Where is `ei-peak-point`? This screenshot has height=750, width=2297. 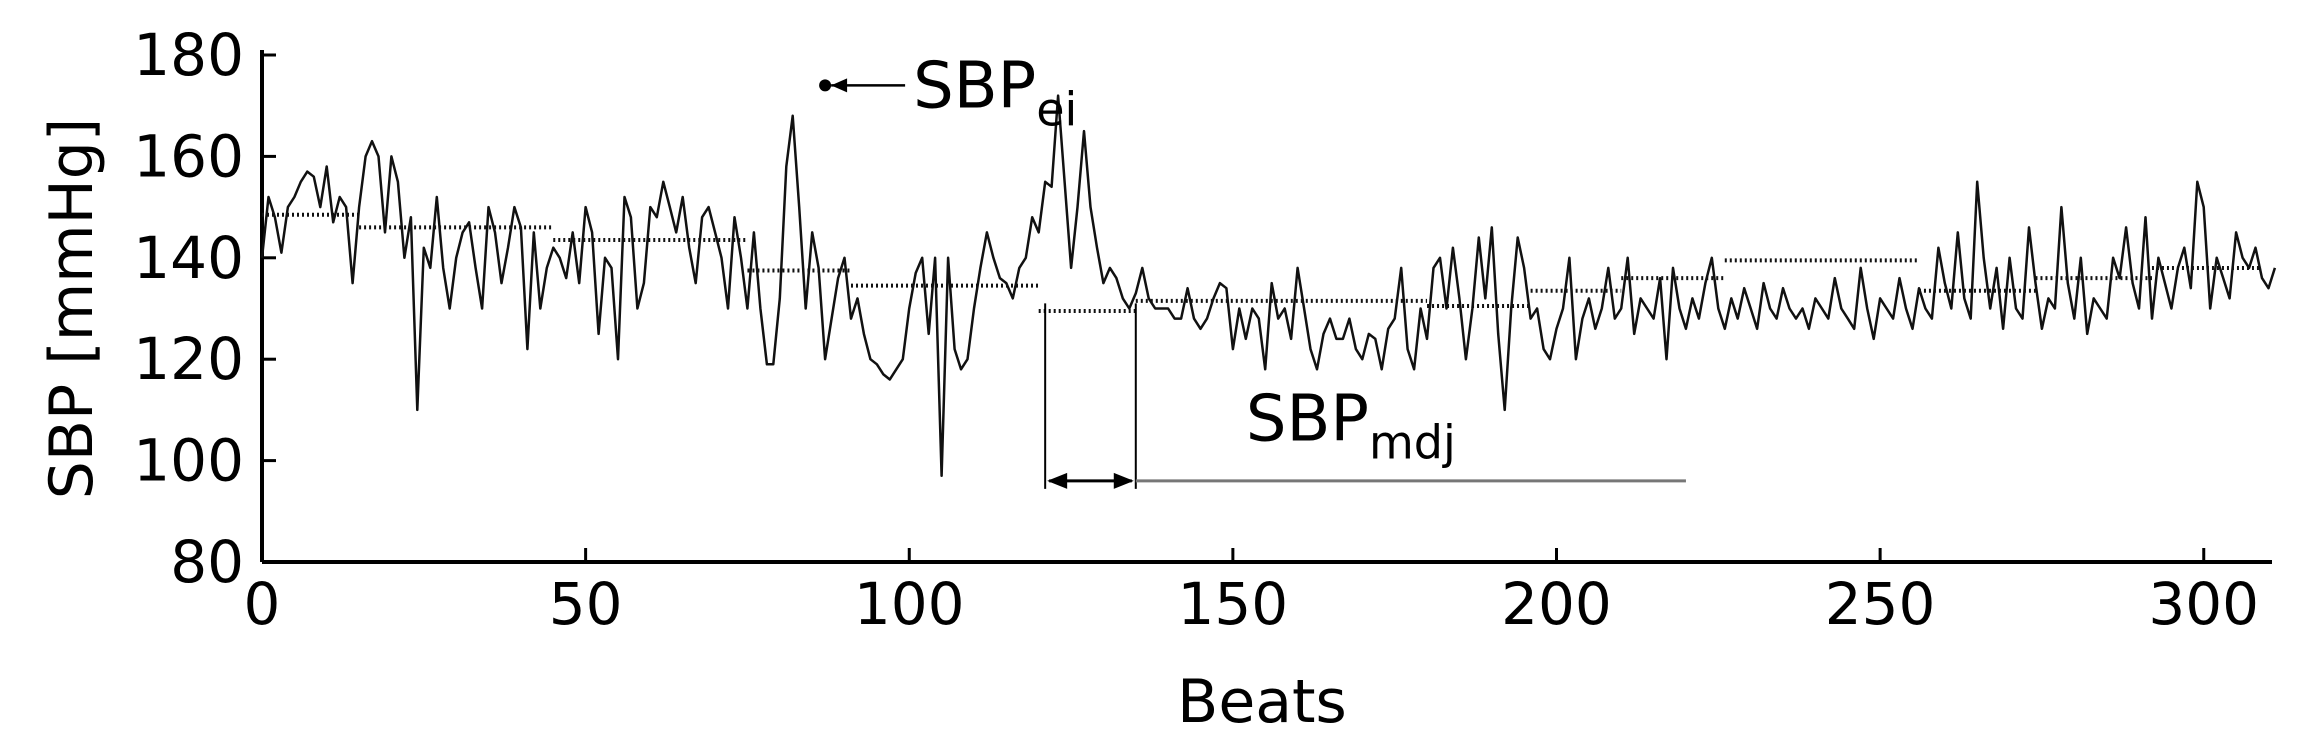
ei-peak-point is located at coordinates (825, 85).